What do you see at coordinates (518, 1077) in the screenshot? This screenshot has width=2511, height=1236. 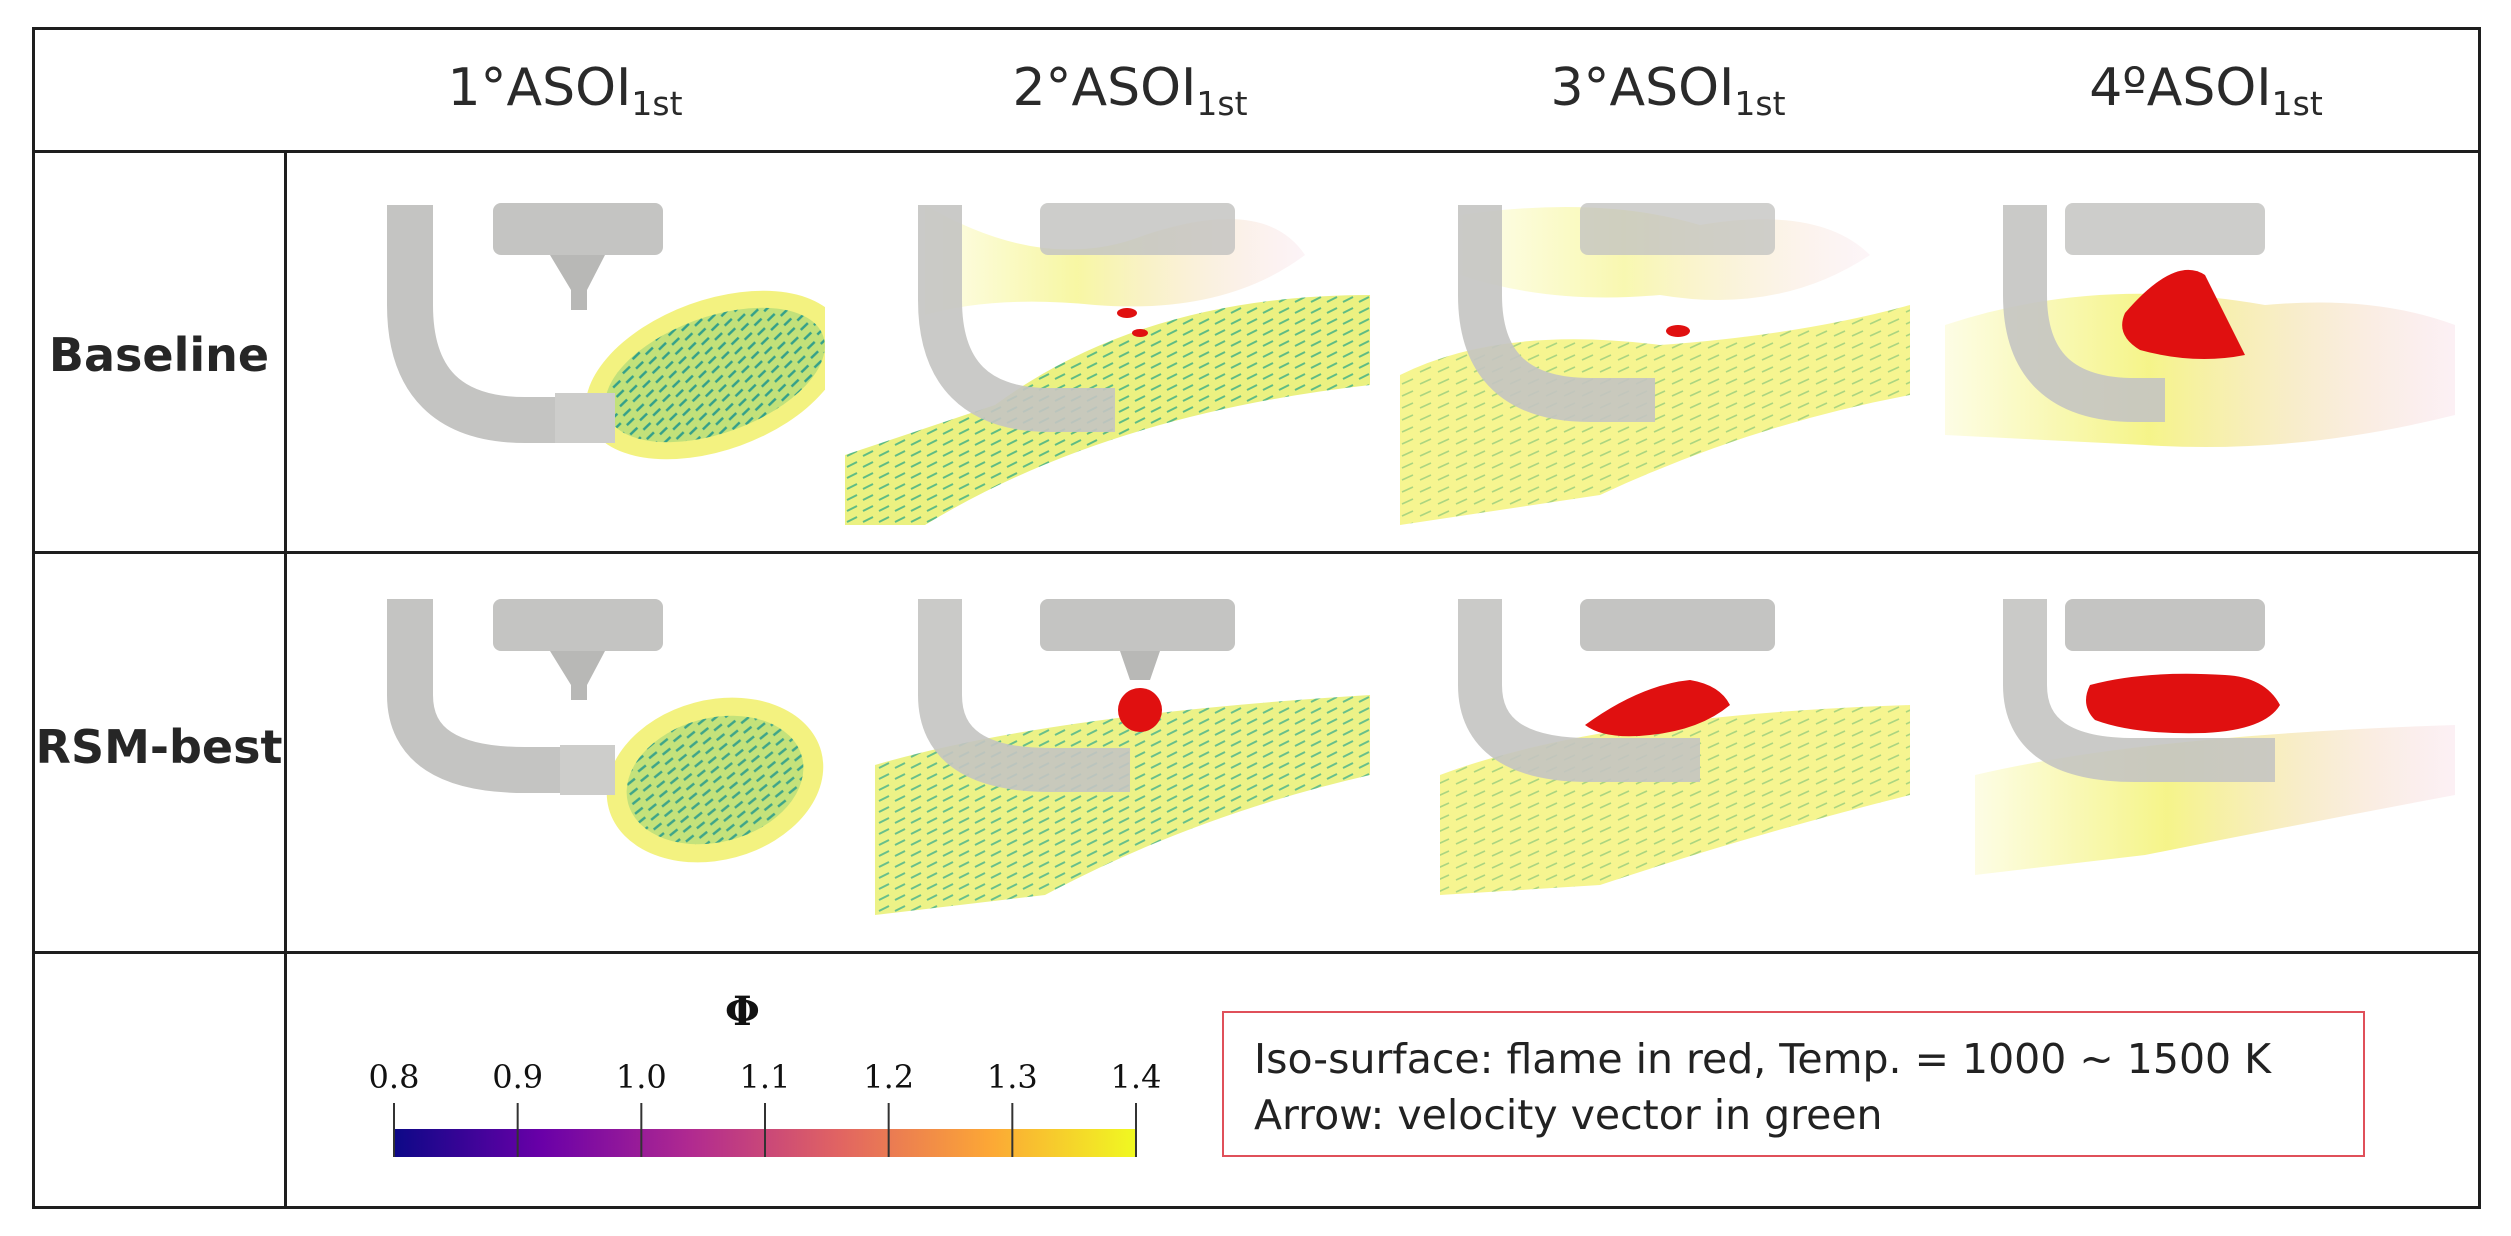 I see `colorbar-tick-label: 0.9` at bounding box center [518, 1077].